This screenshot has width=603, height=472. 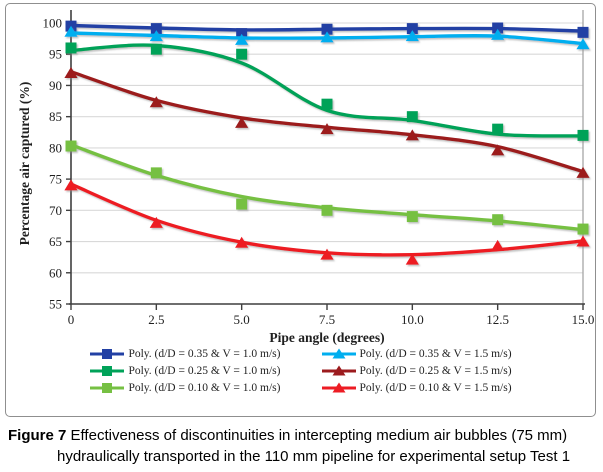 I want to click on legend-item: Poly. (d/D = 0.25 & V = 1.0 m/s), so click(x=185, y=370).